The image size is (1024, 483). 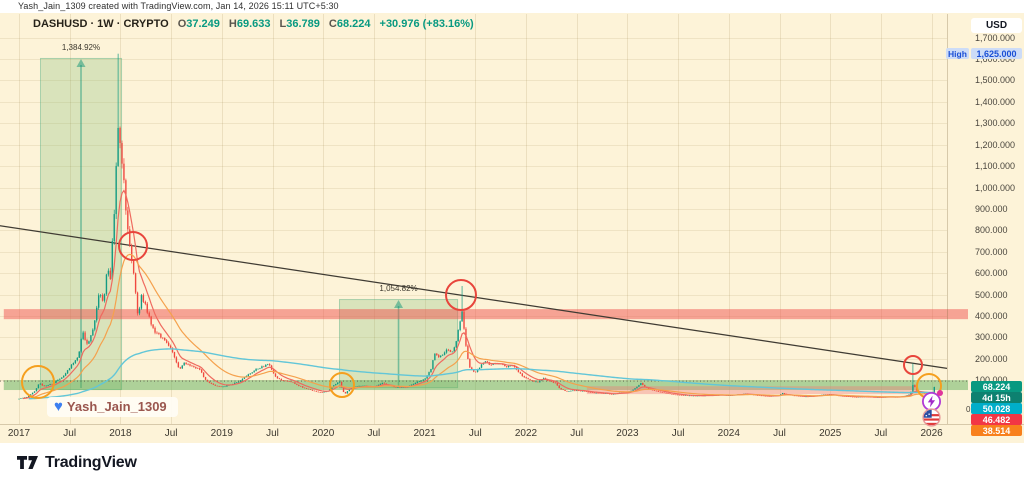 I want to click on price-tick-1100: 1,100.000, so click(x=995, y=166).